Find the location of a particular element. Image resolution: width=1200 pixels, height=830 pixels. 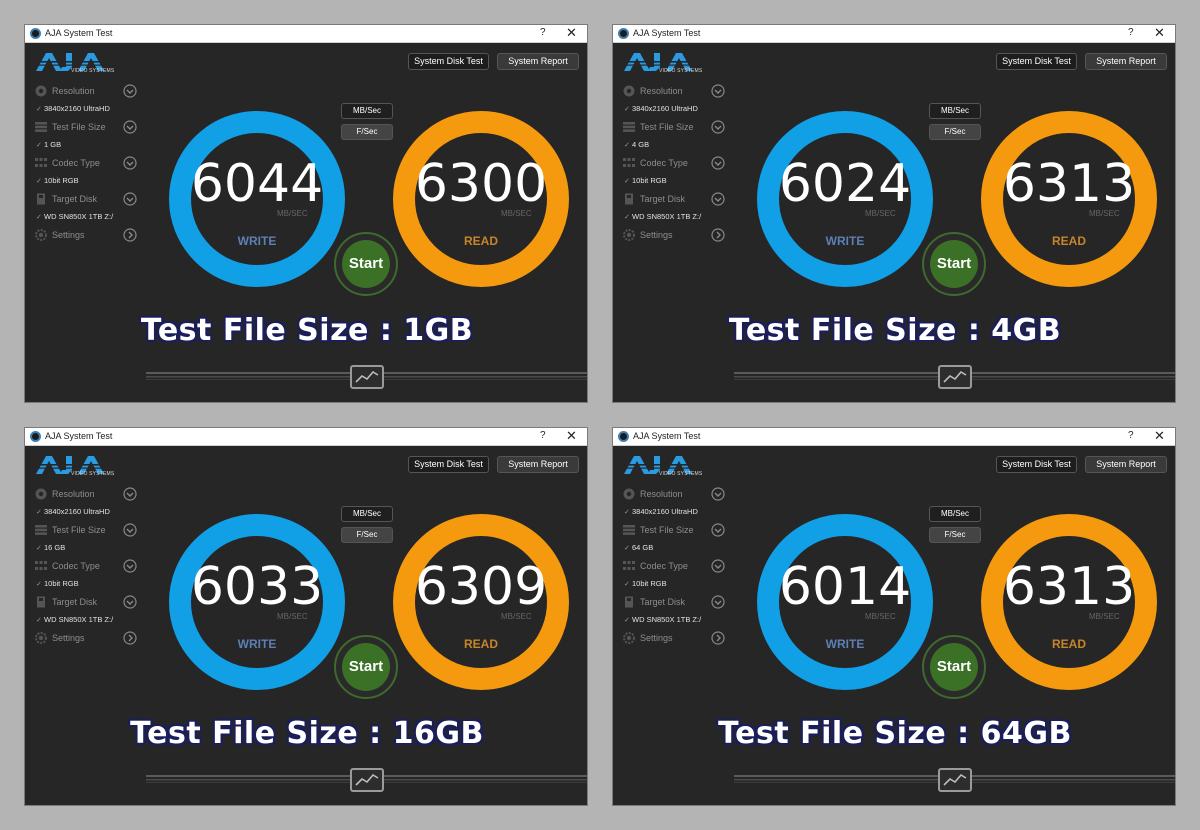

sidebar-value-file-size: 16 GB is located at coordinates (55, 547).